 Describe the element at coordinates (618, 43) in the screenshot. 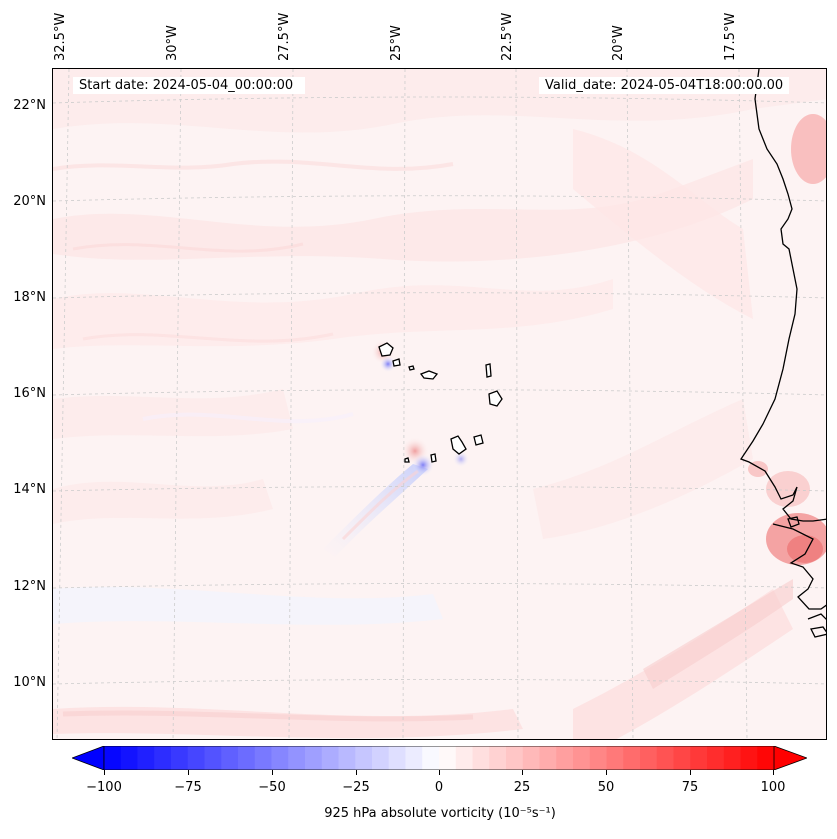

I see `longitude-label: 20°W` at that location.